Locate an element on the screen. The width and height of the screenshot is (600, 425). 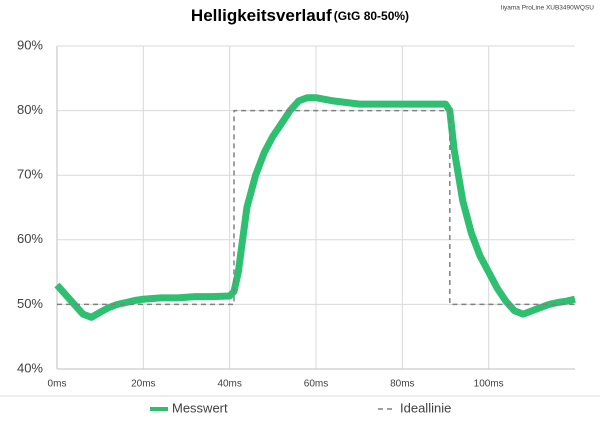
x-tick-label: 60ms is located at coordinates (316, 384).